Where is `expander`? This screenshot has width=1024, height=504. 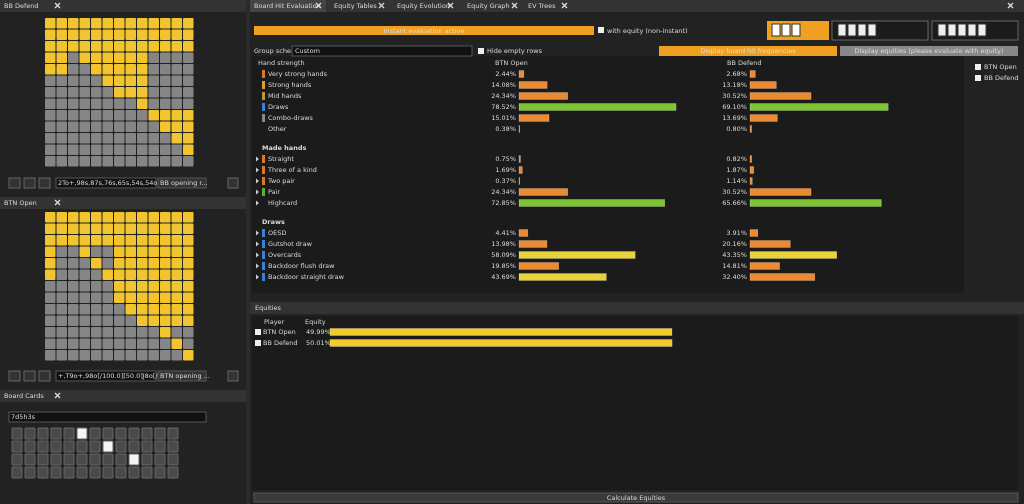
expander is located at coordinates (257, 255).